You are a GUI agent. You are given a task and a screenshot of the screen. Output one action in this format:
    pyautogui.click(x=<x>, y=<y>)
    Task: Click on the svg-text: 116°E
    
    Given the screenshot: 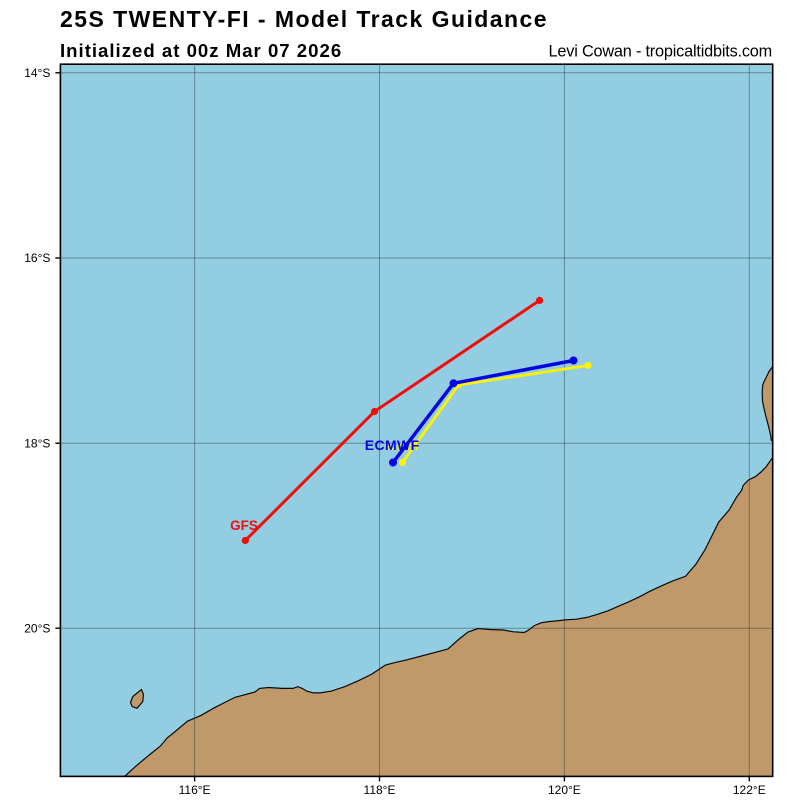 What is the action you would take?
    pyautogui.click(x=195, y=790)
    